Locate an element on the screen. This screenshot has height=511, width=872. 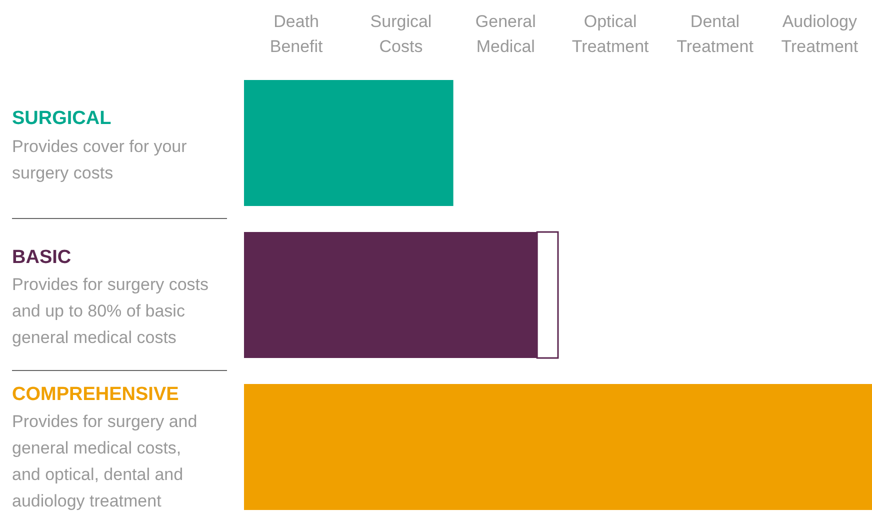
text: Provides cover for your surgery costs is located at coordinates (100, 159).